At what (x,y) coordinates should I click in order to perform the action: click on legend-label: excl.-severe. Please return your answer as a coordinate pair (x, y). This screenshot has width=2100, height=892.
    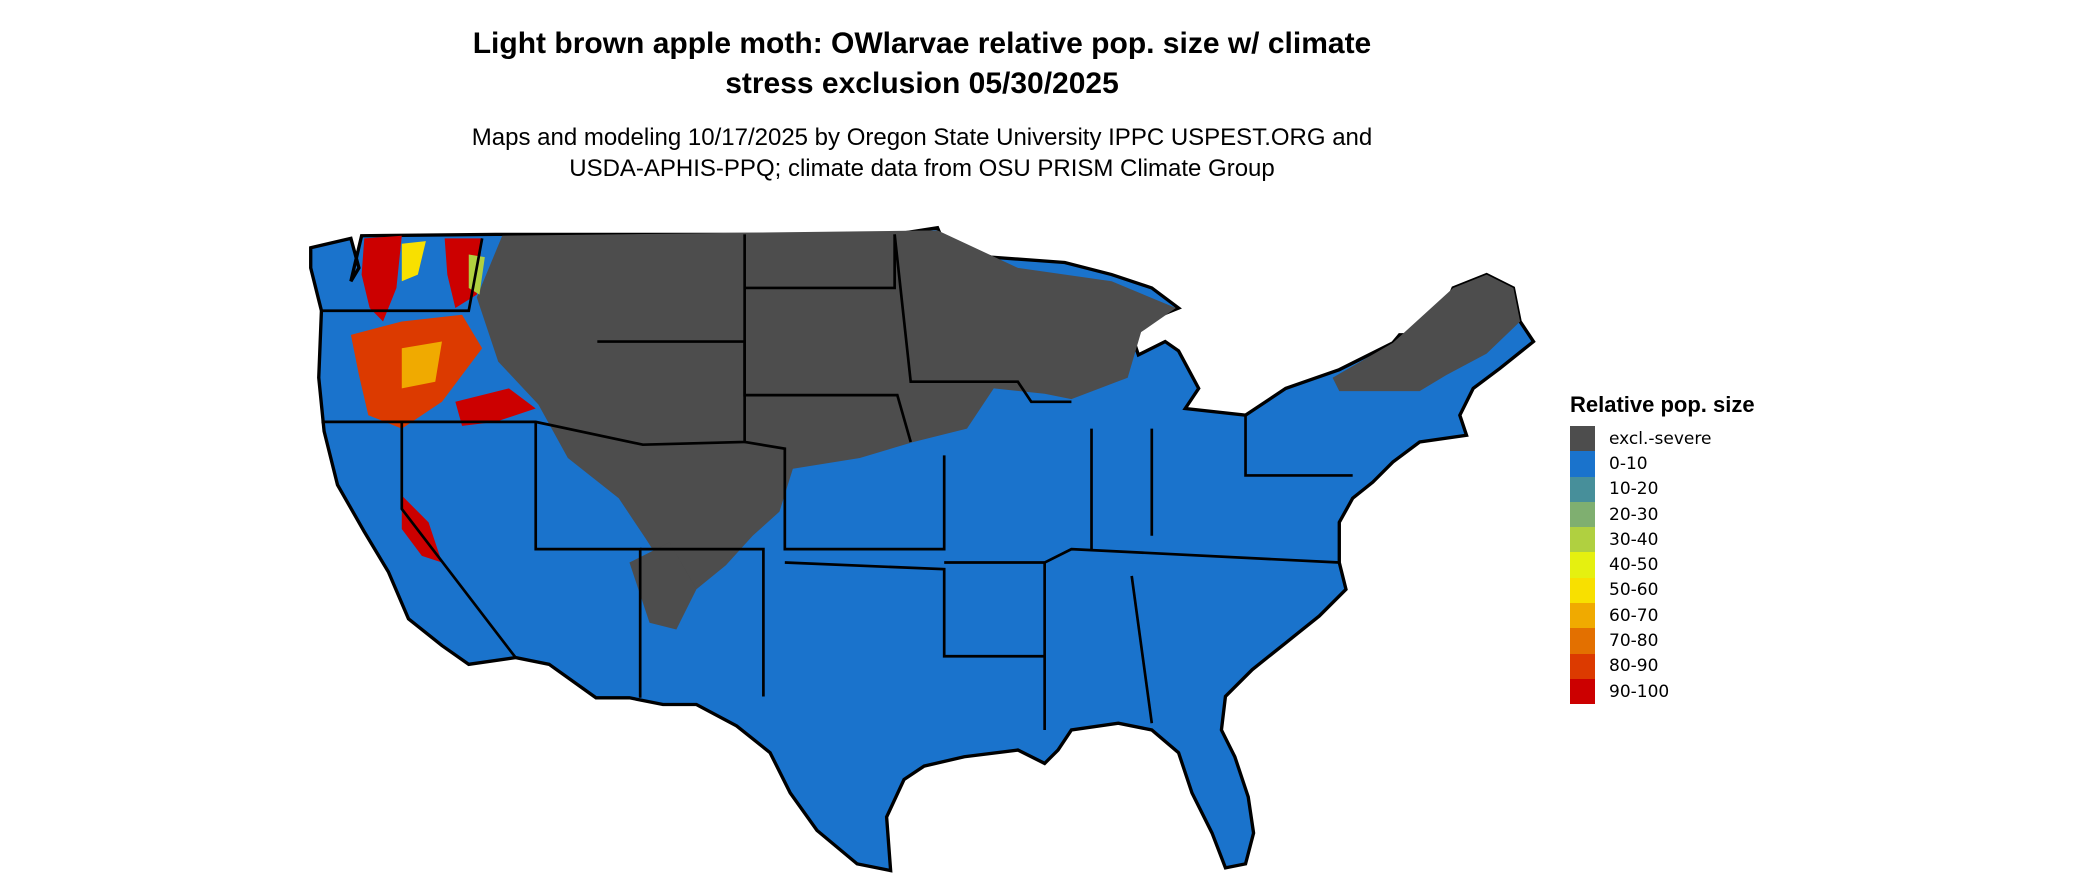
    Looking at the image, I should click on (1660, 438).